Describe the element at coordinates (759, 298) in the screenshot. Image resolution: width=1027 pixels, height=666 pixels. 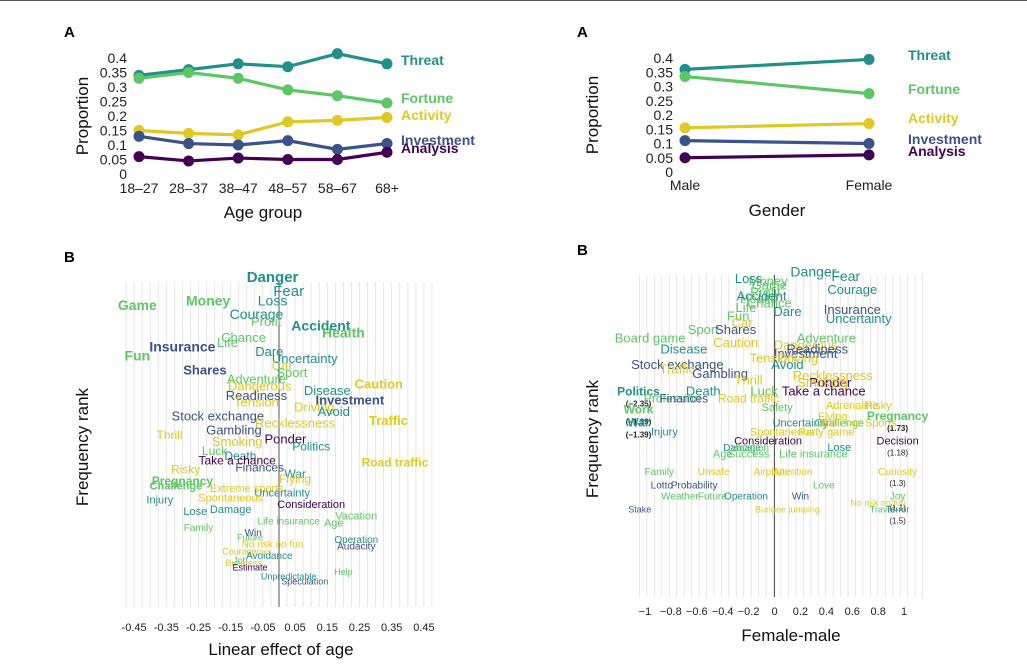
I see `word-label: Health` at that location.